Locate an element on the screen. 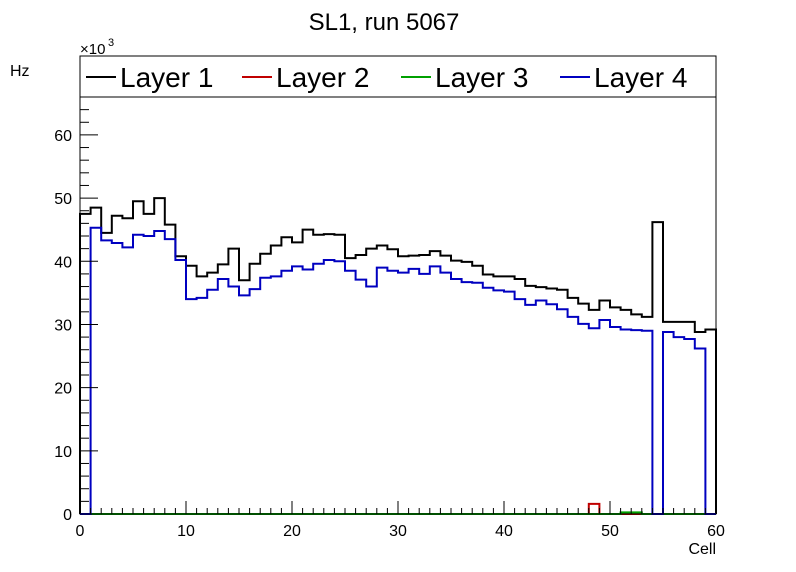 The image size is (796, 572). legend-item-layer-3: Layer 3 is located at coordinates (464, 77).